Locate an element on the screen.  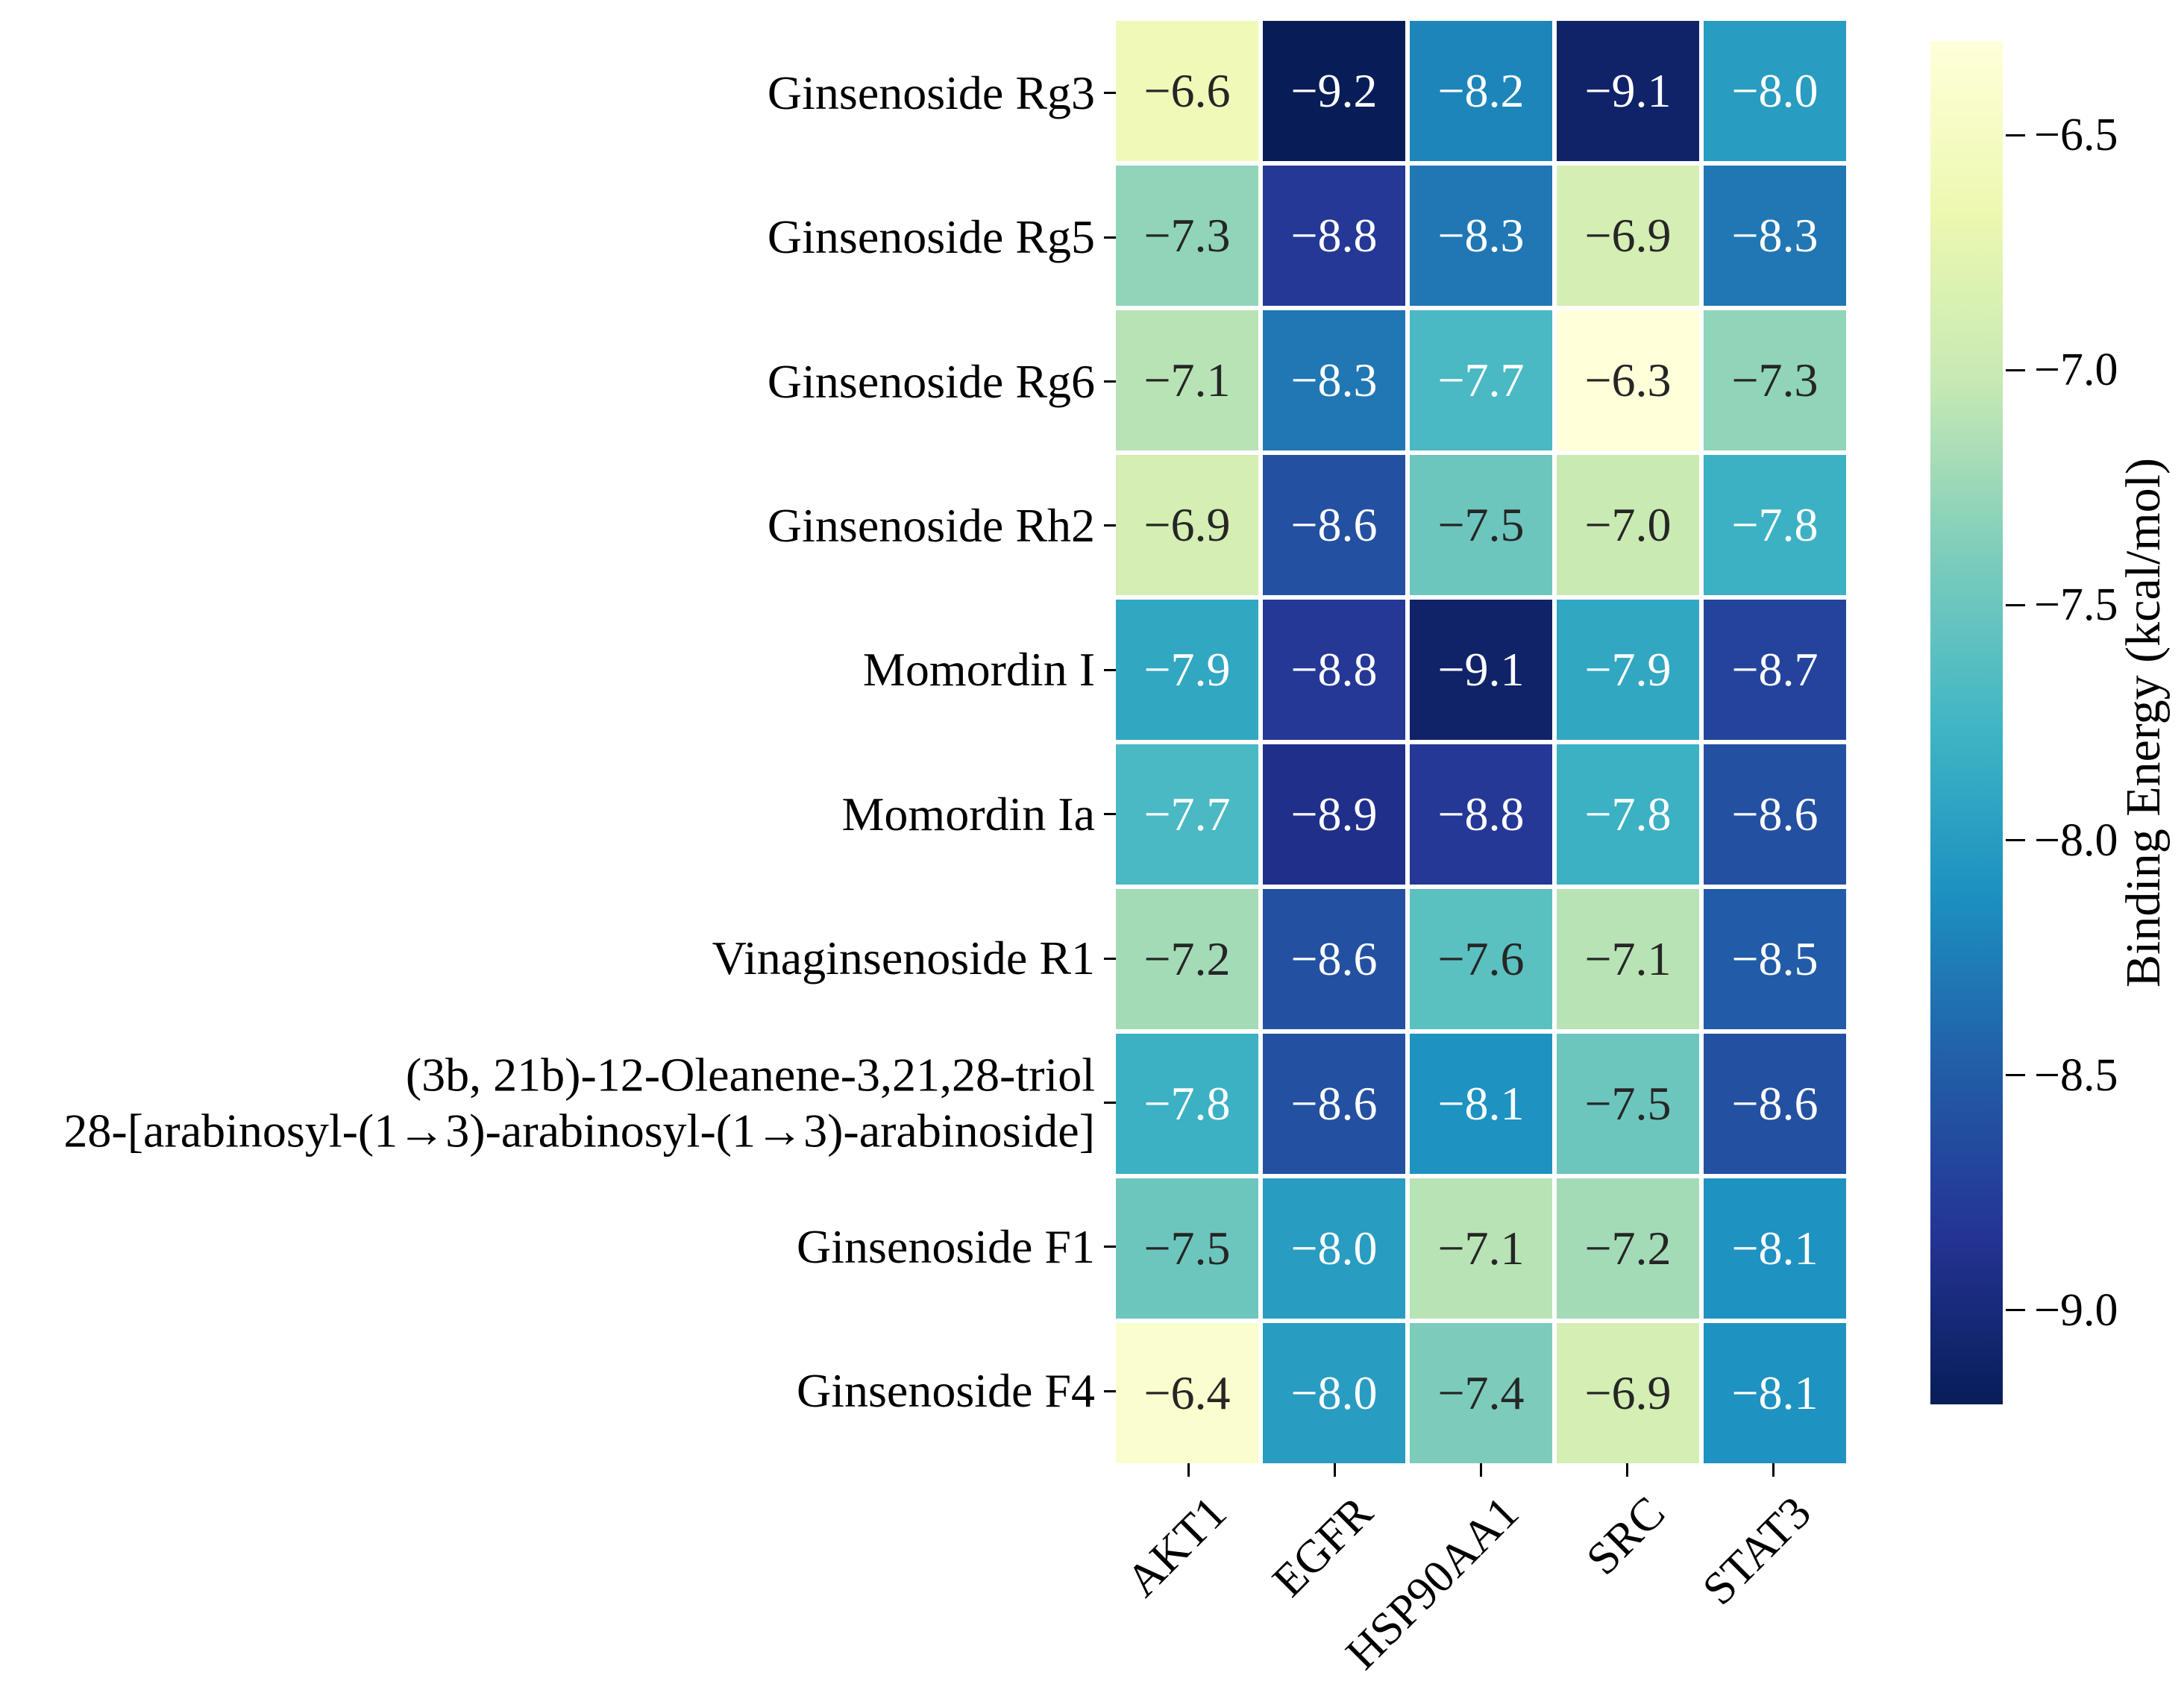
cell-value: −7.0 is located at coordinates (1628, 524).